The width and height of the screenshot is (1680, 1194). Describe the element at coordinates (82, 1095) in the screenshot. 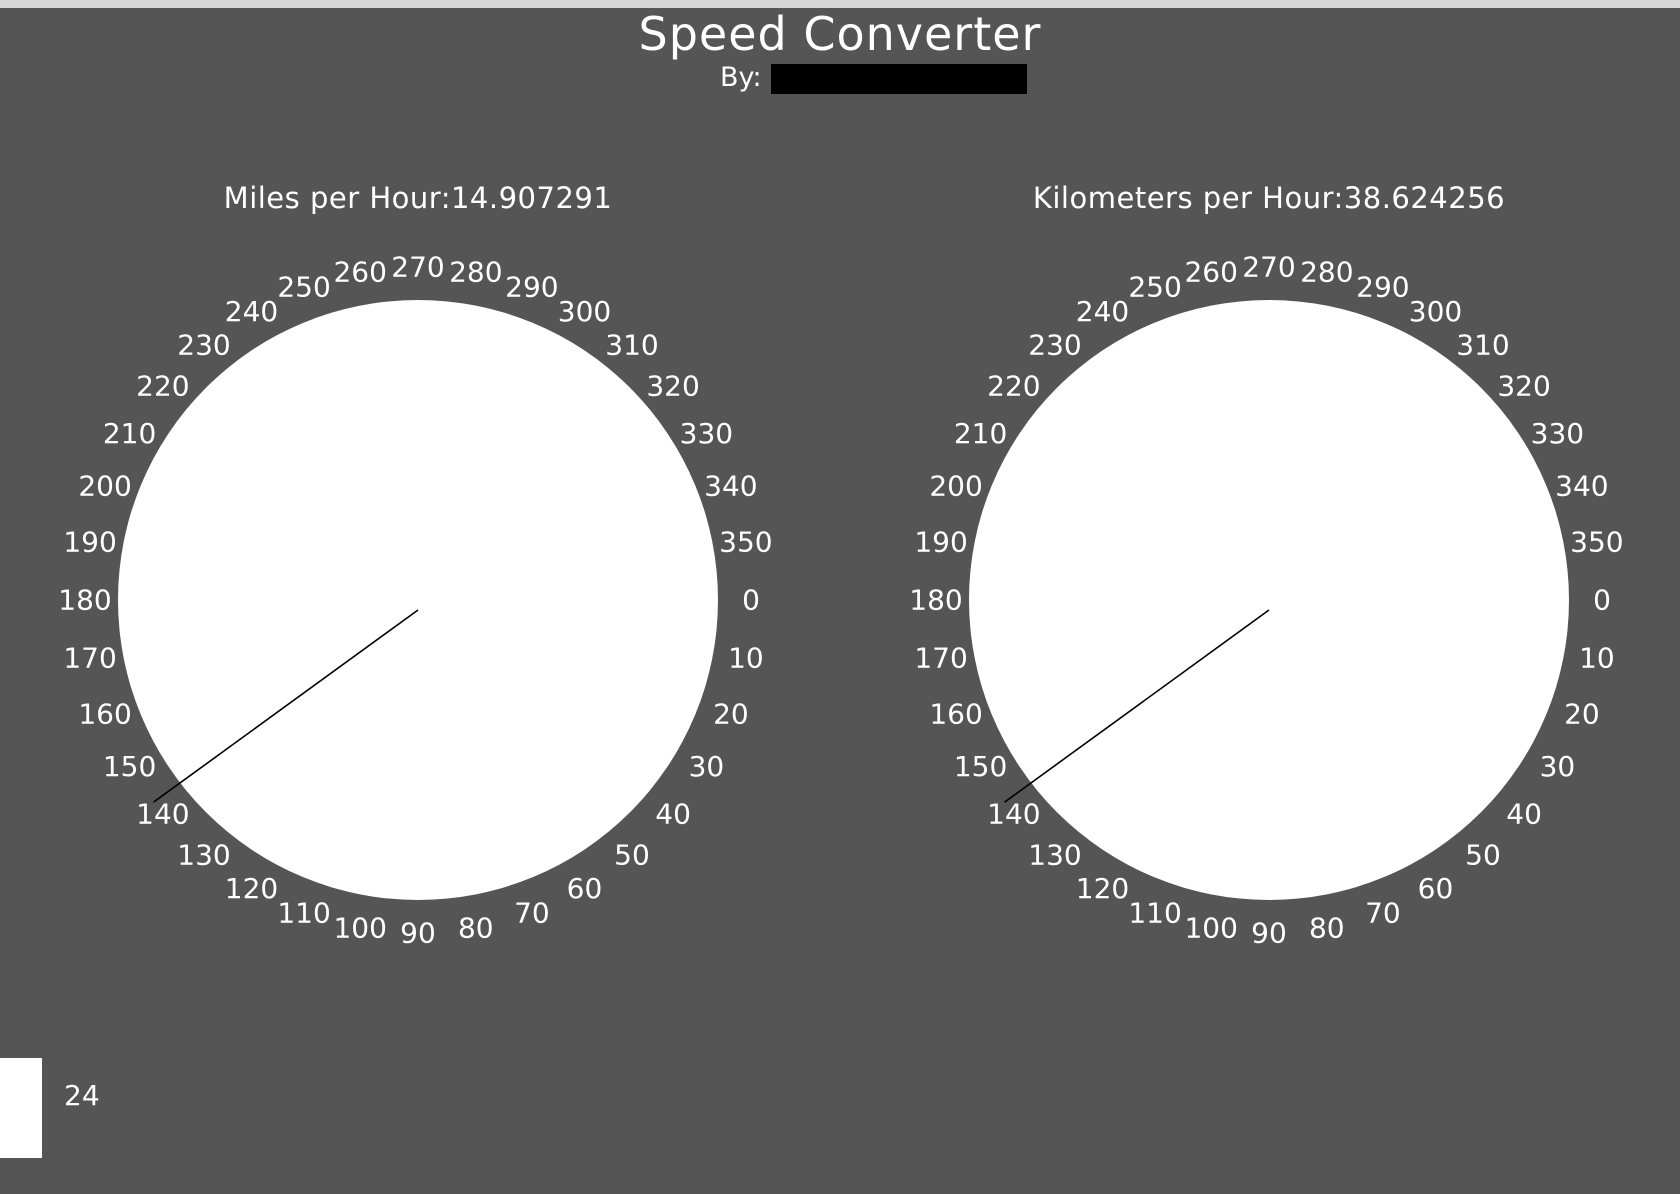

I see `speed-input-value: 24` at that location.